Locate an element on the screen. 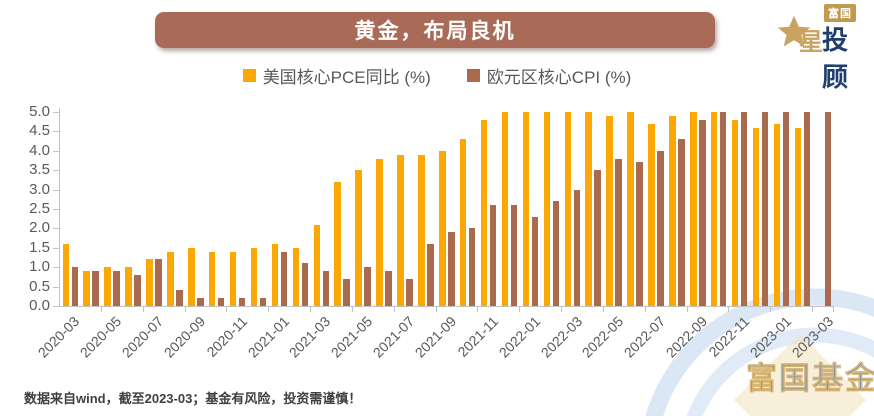 This screenshot has height=416, width=874. disclaimer-note: 数据来自wind，截至2023-03；基金有风险，投资需谨慎！ is located at coordinates (193, 398).